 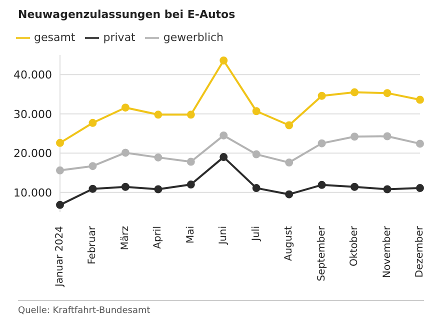 What do you see at coordinates (55, 37) in the screenshot?
I see `legend-label: gesamt` at bounding box center [55, 37].